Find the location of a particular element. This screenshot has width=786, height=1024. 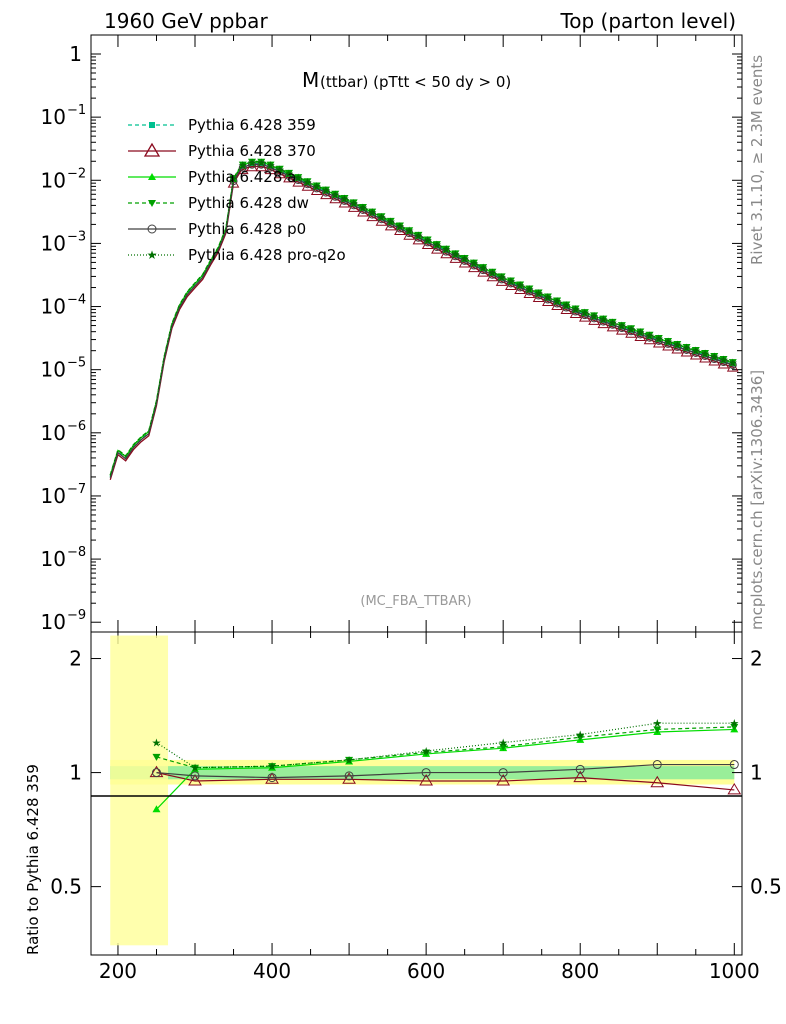

ratio-y-tick-label: 2 is located at coordinates (75, 659).